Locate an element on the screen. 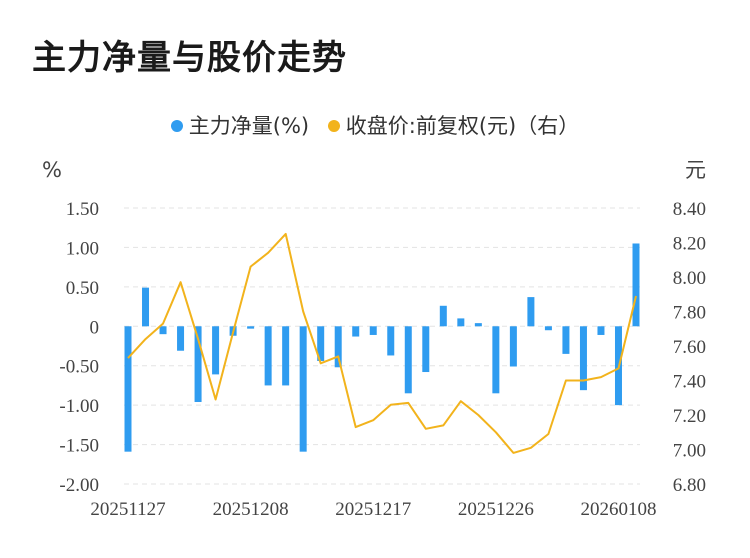  right-tick-label: 8.20 is located at coordinates (689, 244).